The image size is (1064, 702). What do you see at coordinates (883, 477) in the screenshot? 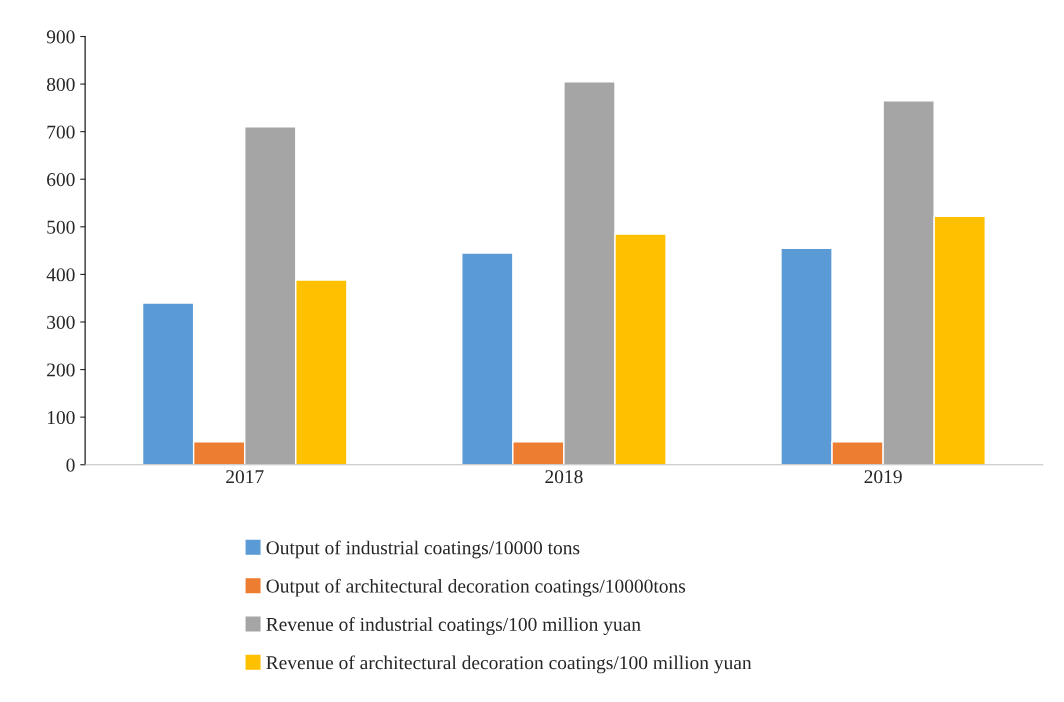
I see `x-tick-label: 2019` at bounding box center [883, 477].